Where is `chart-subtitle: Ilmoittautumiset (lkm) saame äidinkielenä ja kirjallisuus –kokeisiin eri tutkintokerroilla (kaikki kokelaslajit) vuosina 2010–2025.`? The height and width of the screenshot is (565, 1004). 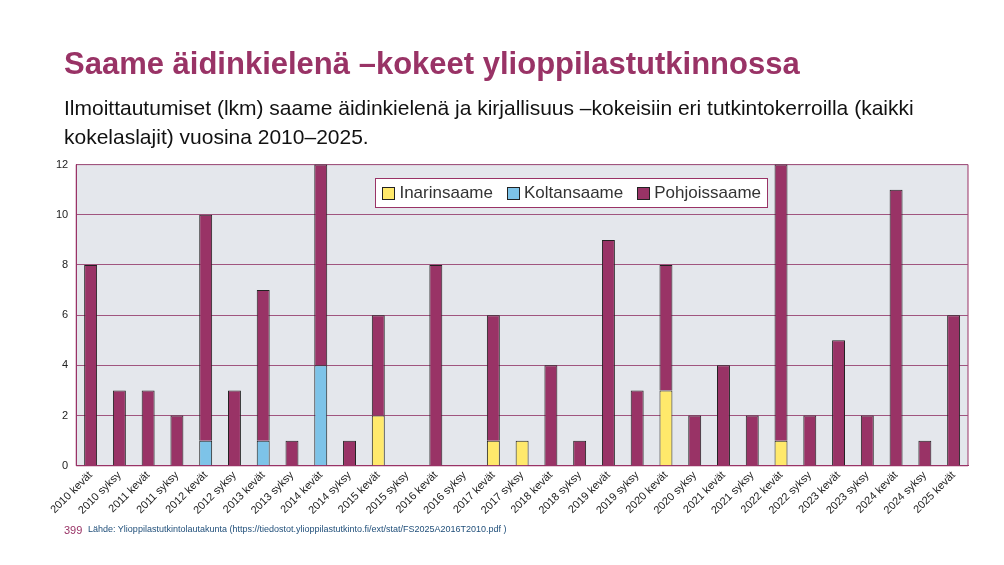
chart-subtitle: Ilmoittautumiset (lkm) saame äidinkielenä ja kirjallisuus –kokeisiin eri tutkintokerroilla (kaikki kokelaslajit) vuosina 2010–2025. is located at coordinates (489, 122).